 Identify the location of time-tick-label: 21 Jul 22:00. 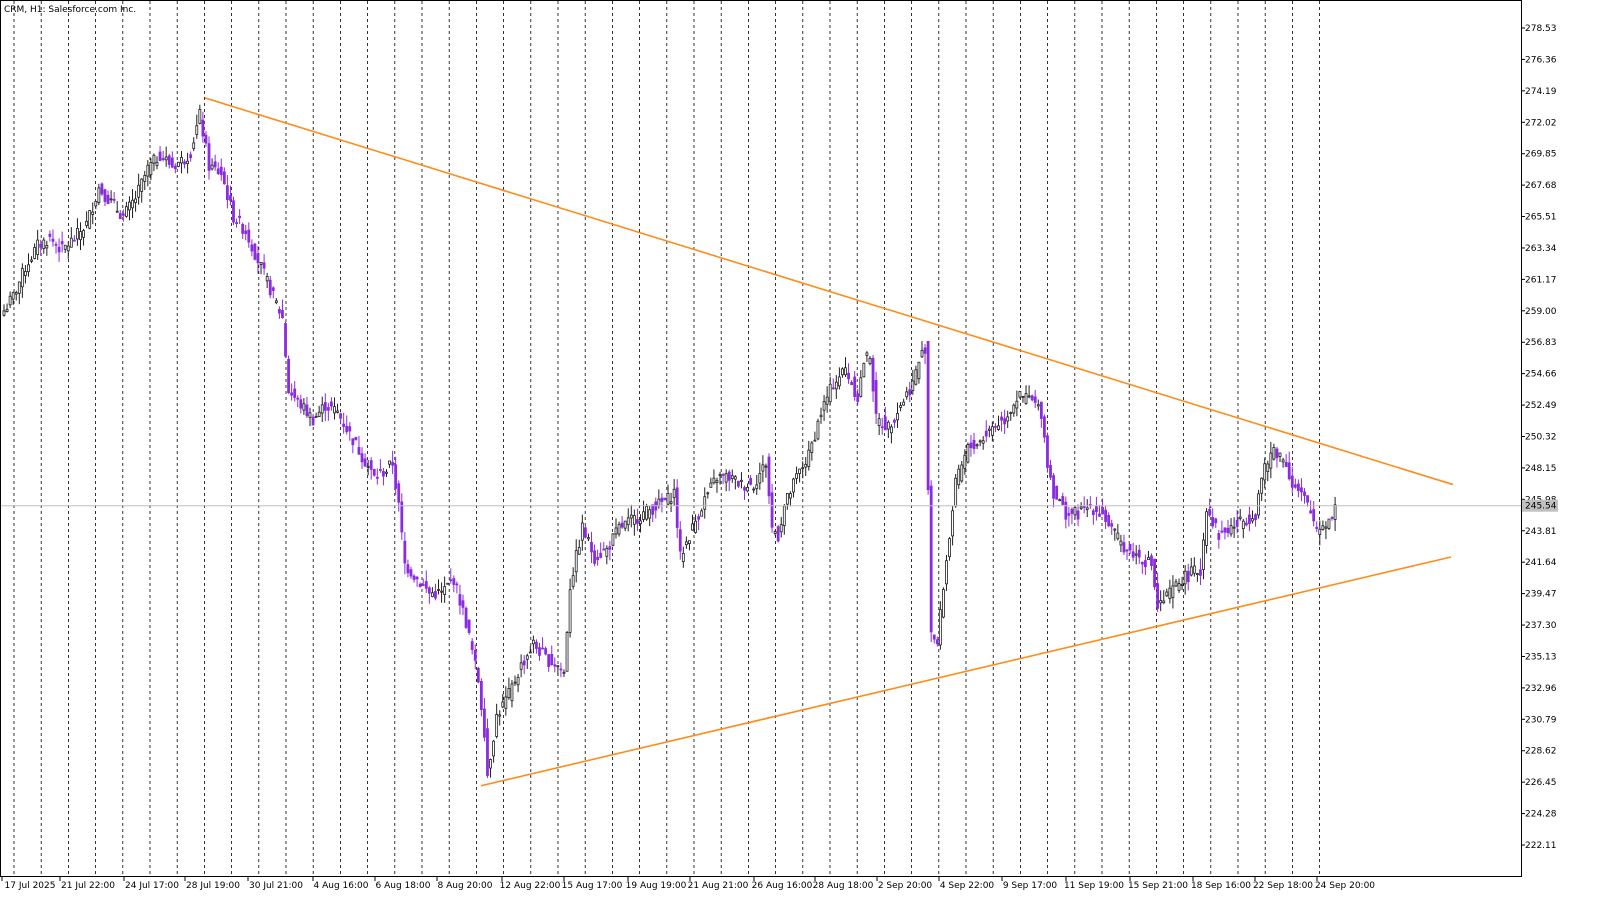
(88, 886).